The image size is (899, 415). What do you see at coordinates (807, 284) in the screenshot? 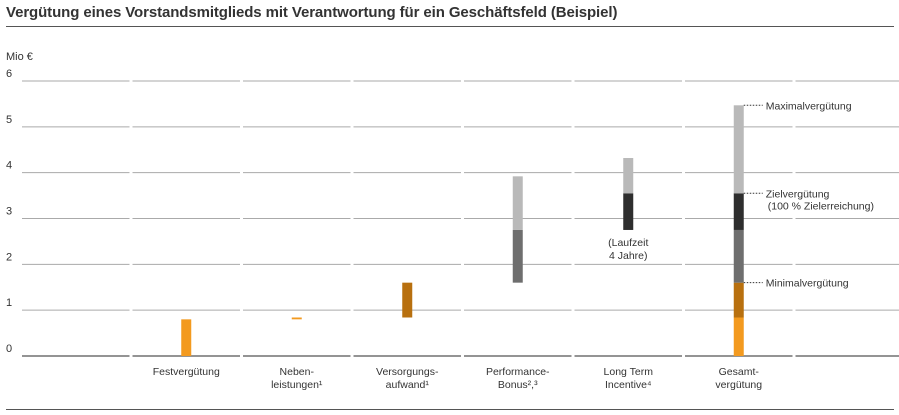
I see `annotation-label: Minimalvergütung` at bounding box center [807, 284].